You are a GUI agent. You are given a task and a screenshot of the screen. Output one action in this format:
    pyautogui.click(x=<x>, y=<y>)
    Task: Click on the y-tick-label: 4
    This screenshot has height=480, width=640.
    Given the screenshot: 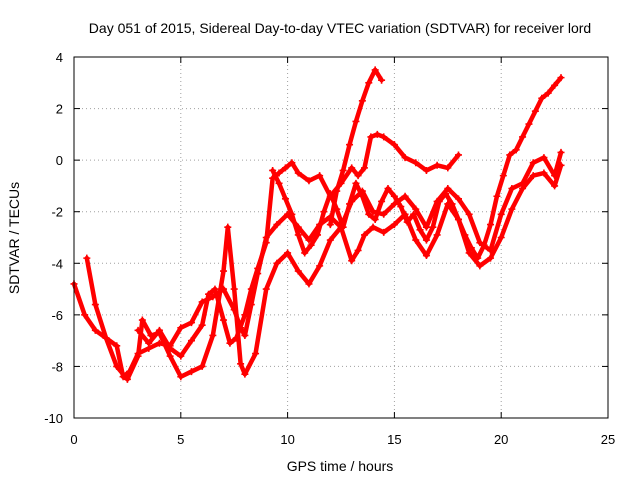 What is the action you would take?
    pyautogui.click(x=59, y=57)
    